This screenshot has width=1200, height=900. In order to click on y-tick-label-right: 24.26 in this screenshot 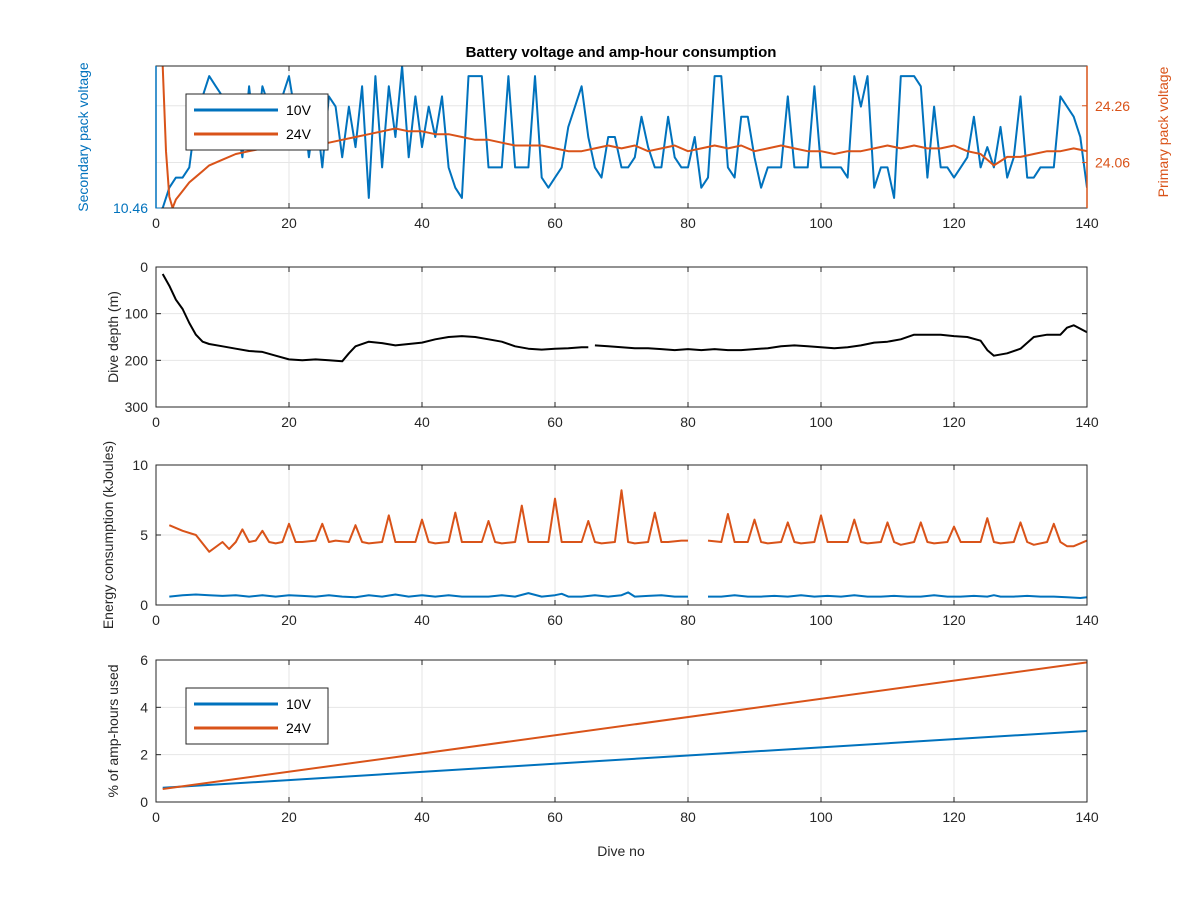, I will do `click(1112, 106)`.